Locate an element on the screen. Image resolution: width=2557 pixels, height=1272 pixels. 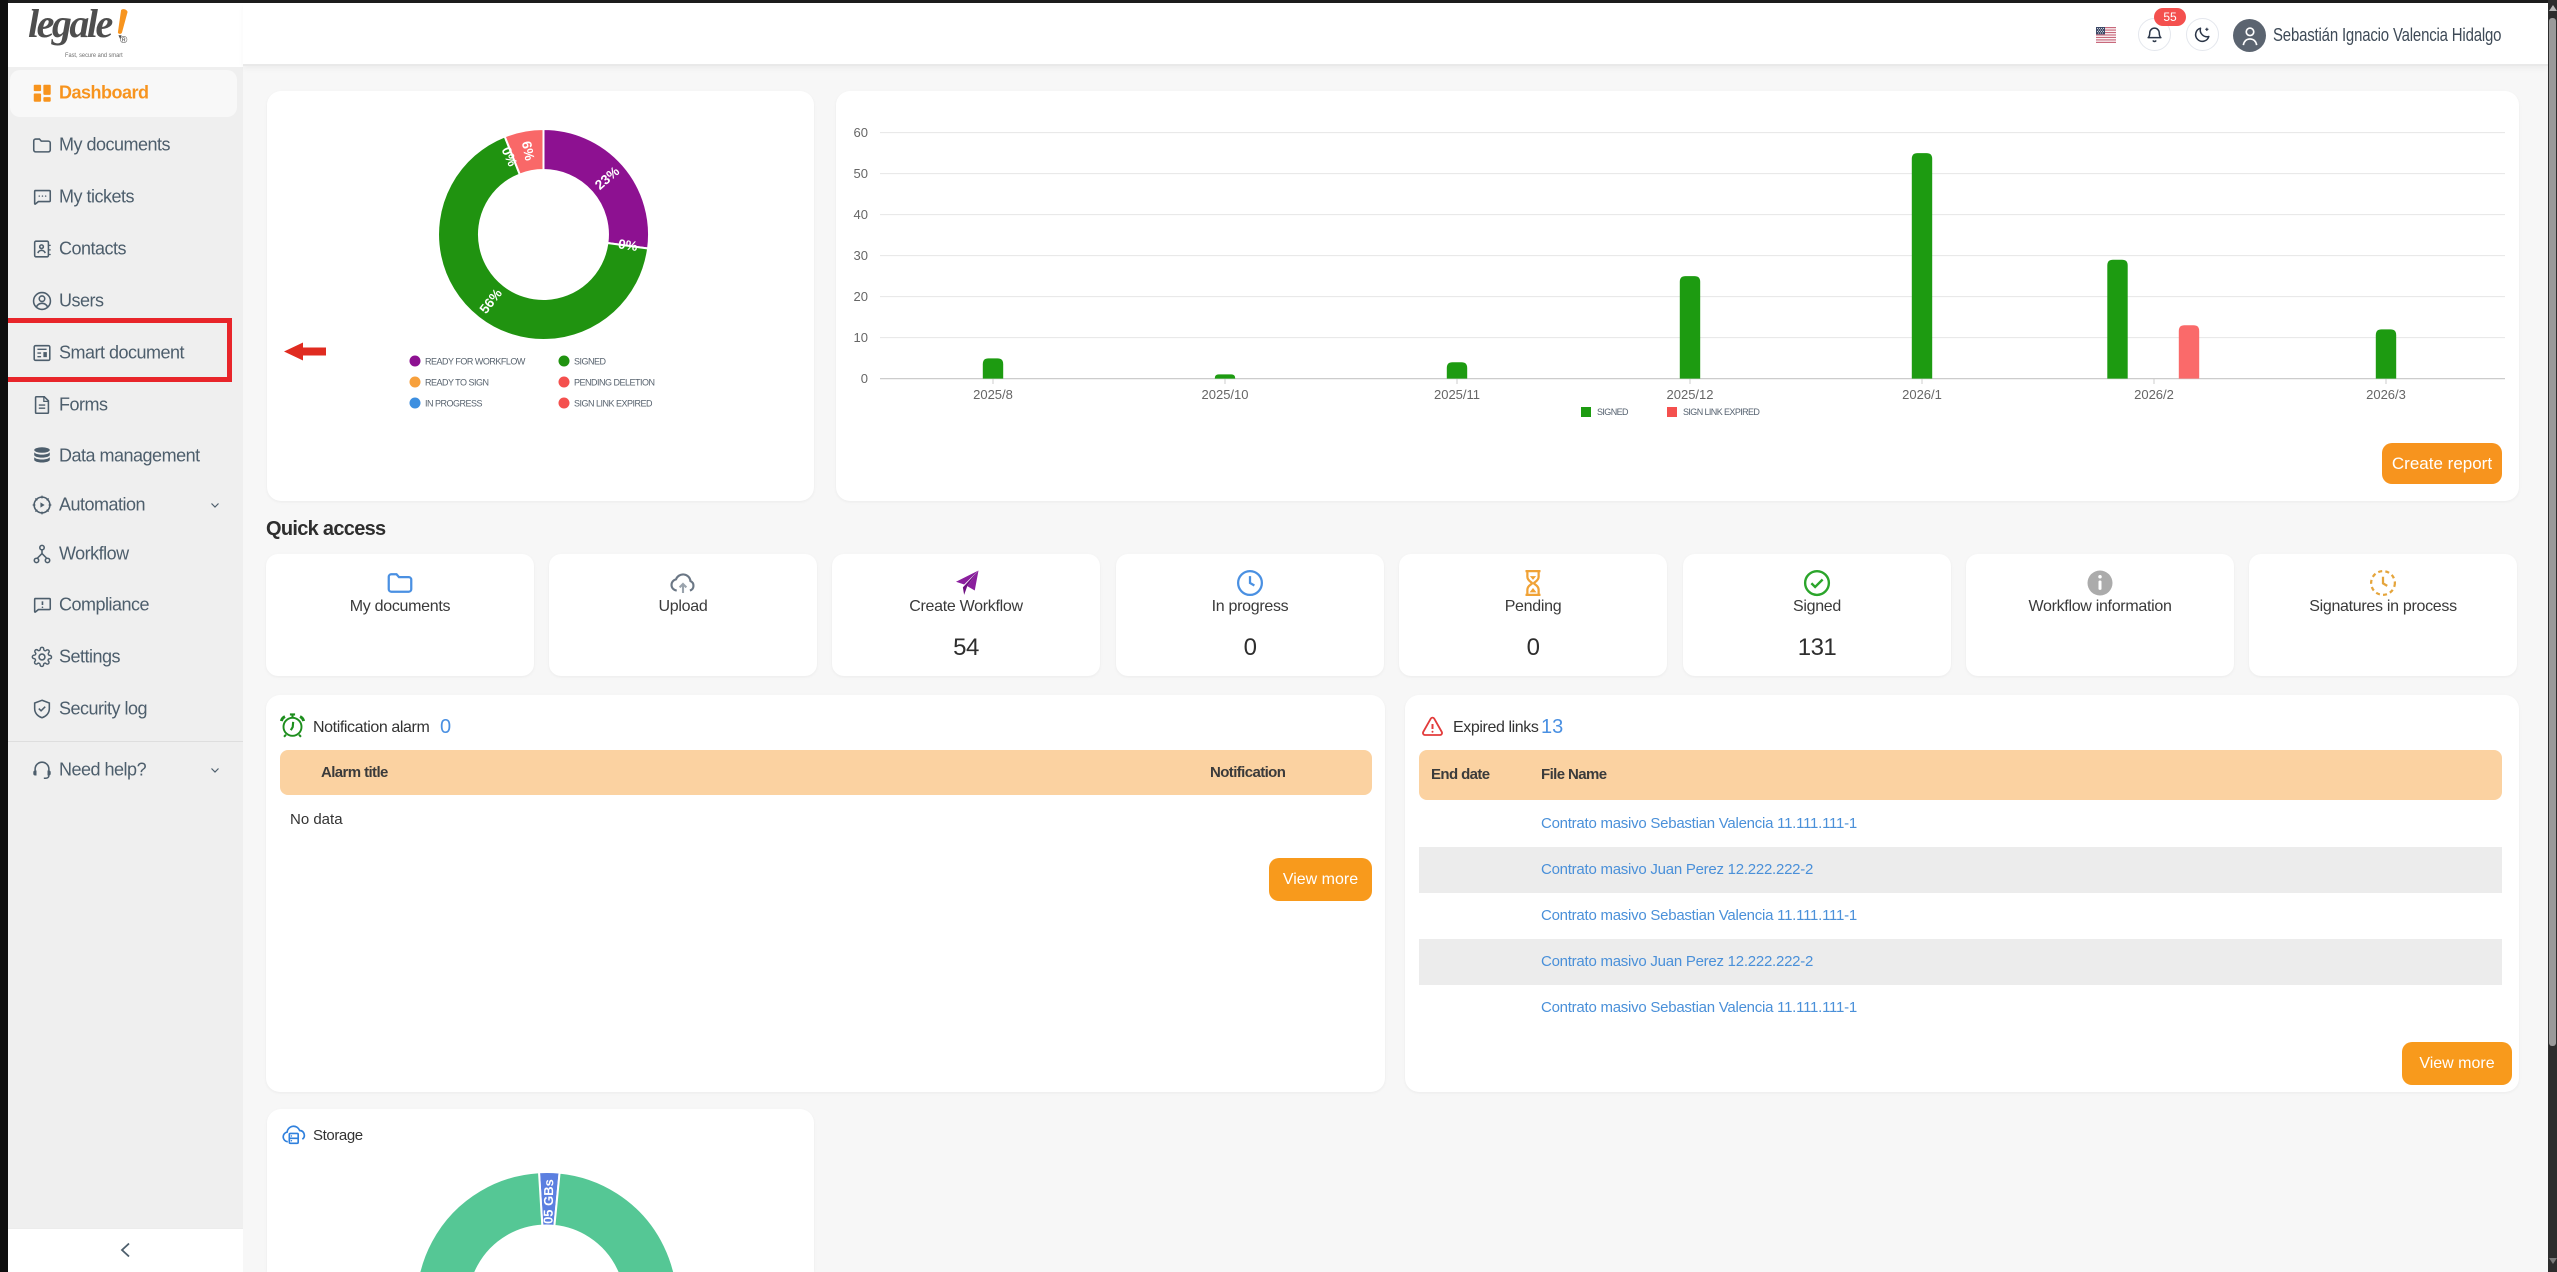
svg-text: 0 is located at coordinates (864, 378).